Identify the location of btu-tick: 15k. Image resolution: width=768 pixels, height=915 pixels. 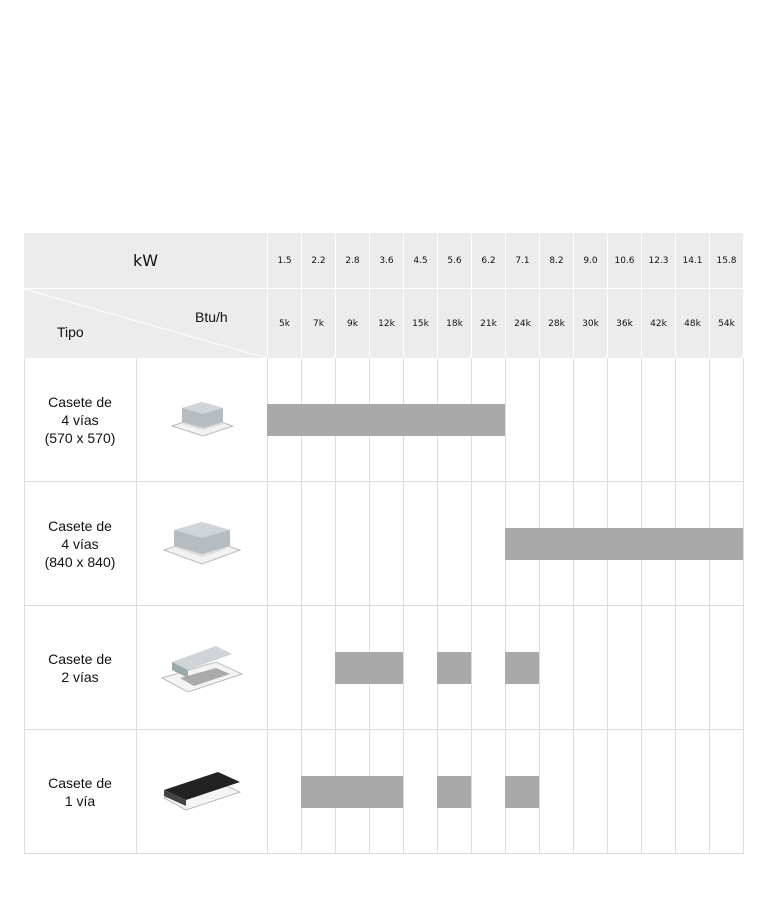
(420, 323).